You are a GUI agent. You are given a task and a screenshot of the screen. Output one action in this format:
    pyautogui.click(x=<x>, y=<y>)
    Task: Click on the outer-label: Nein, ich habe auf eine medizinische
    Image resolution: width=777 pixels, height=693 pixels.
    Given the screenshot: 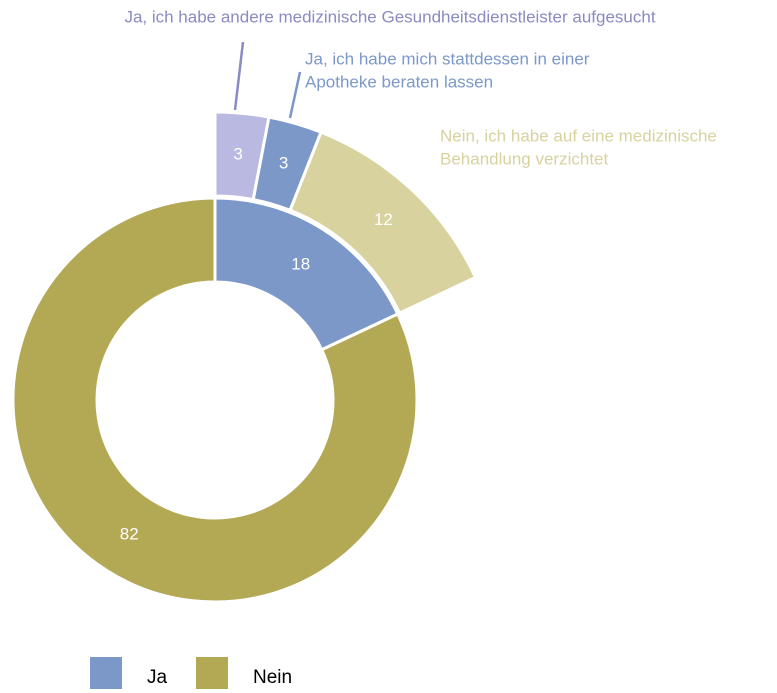 What is the action you would take?
    pyautogui.click(x=578, y=135)
    